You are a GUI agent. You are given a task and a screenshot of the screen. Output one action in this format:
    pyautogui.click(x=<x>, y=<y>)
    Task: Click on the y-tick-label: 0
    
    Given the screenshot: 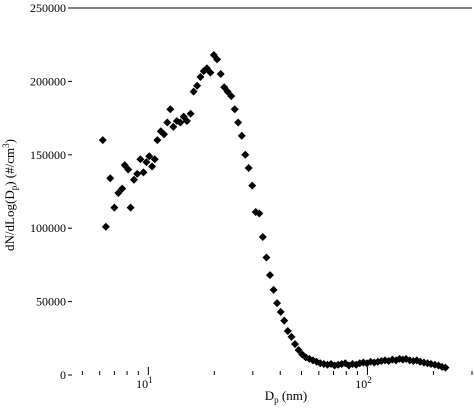 What is the action you would take?
    pyautogui.click(x=63, y=375)
    